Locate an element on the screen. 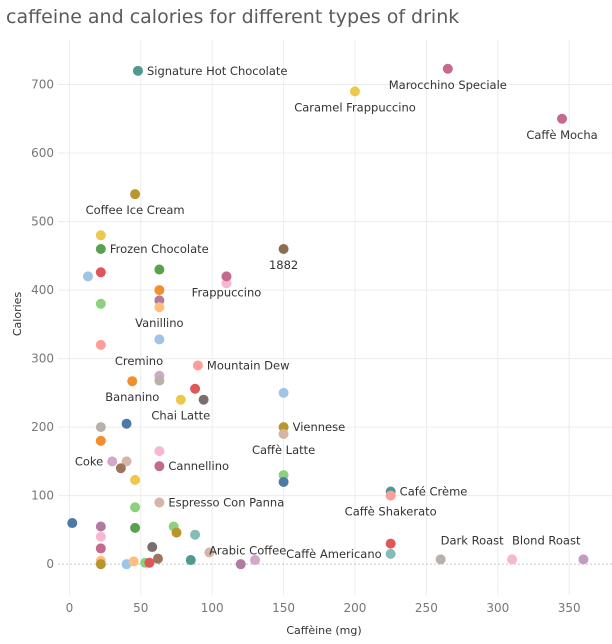  point-label: Viennese is located at coordinates (319, 427).